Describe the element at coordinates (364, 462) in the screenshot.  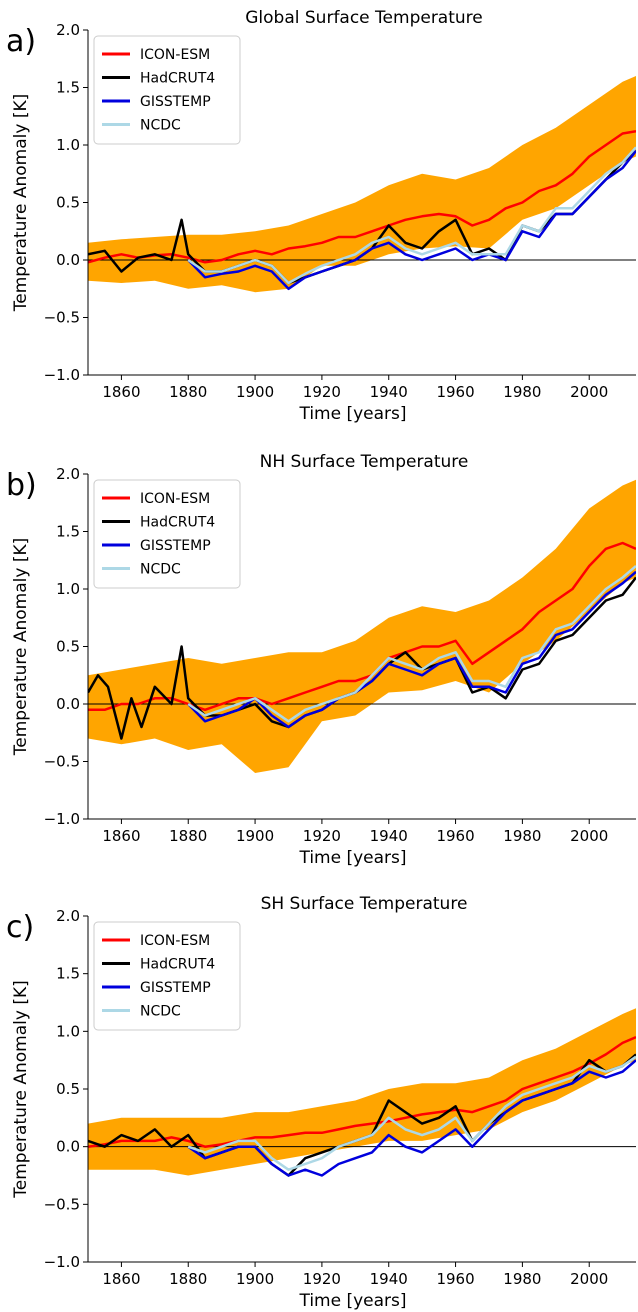
I see `chart-title: NH Surface Temperature` at that location.